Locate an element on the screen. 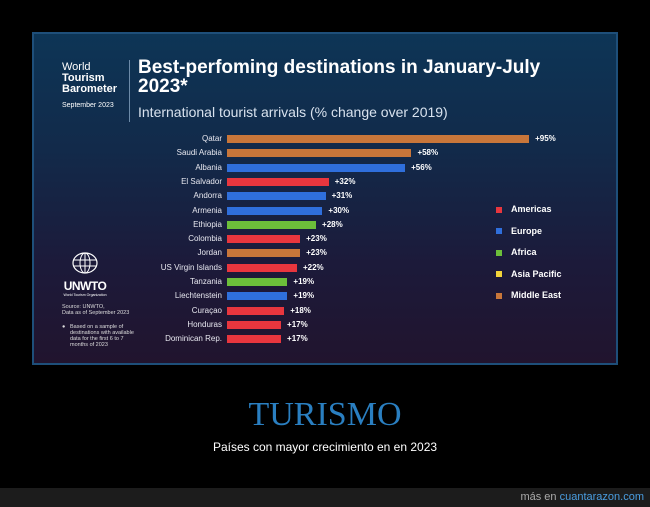 This screenshot has width=650, height=507. category-label: Dominican Rep. is located at coordinates (193, 339).